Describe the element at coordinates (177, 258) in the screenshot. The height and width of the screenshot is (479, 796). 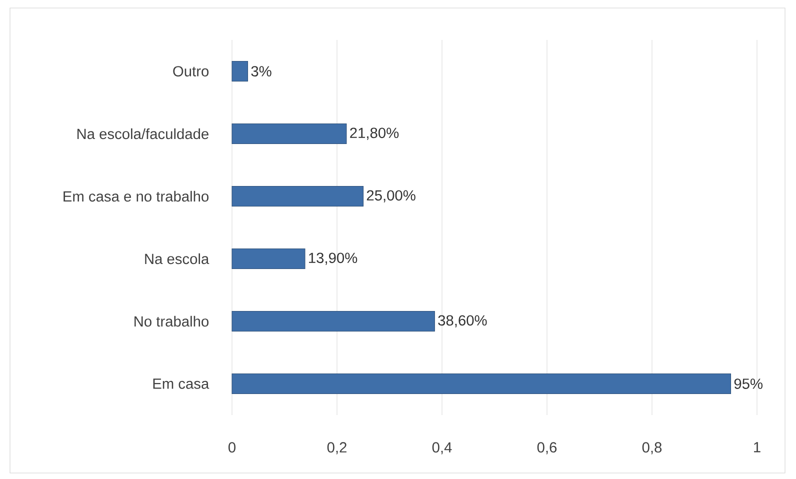
I see `y-tick-label: Na escola` at that location.